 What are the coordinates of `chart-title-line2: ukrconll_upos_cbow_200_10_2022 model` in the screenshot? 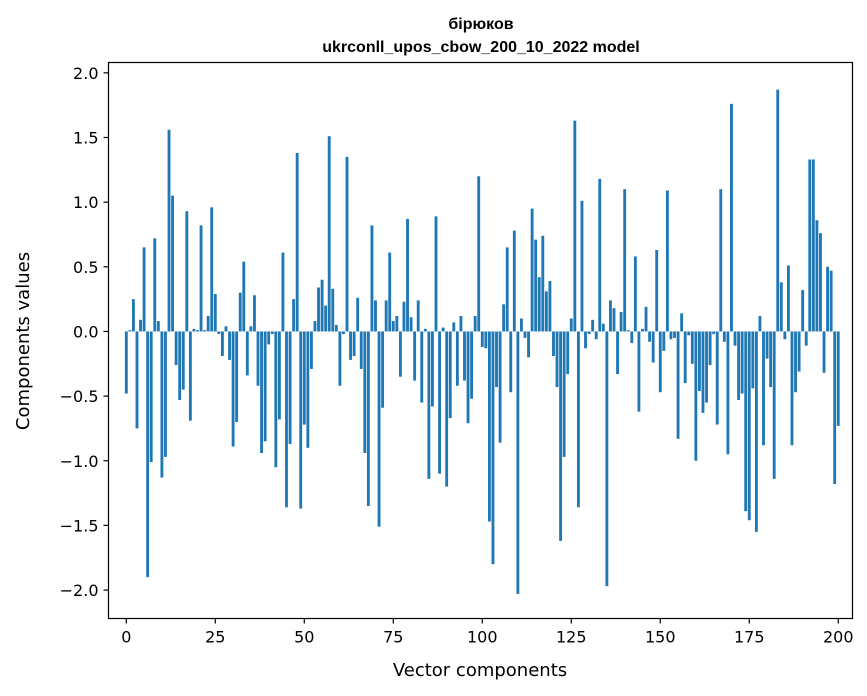 It's located at (480, 47).